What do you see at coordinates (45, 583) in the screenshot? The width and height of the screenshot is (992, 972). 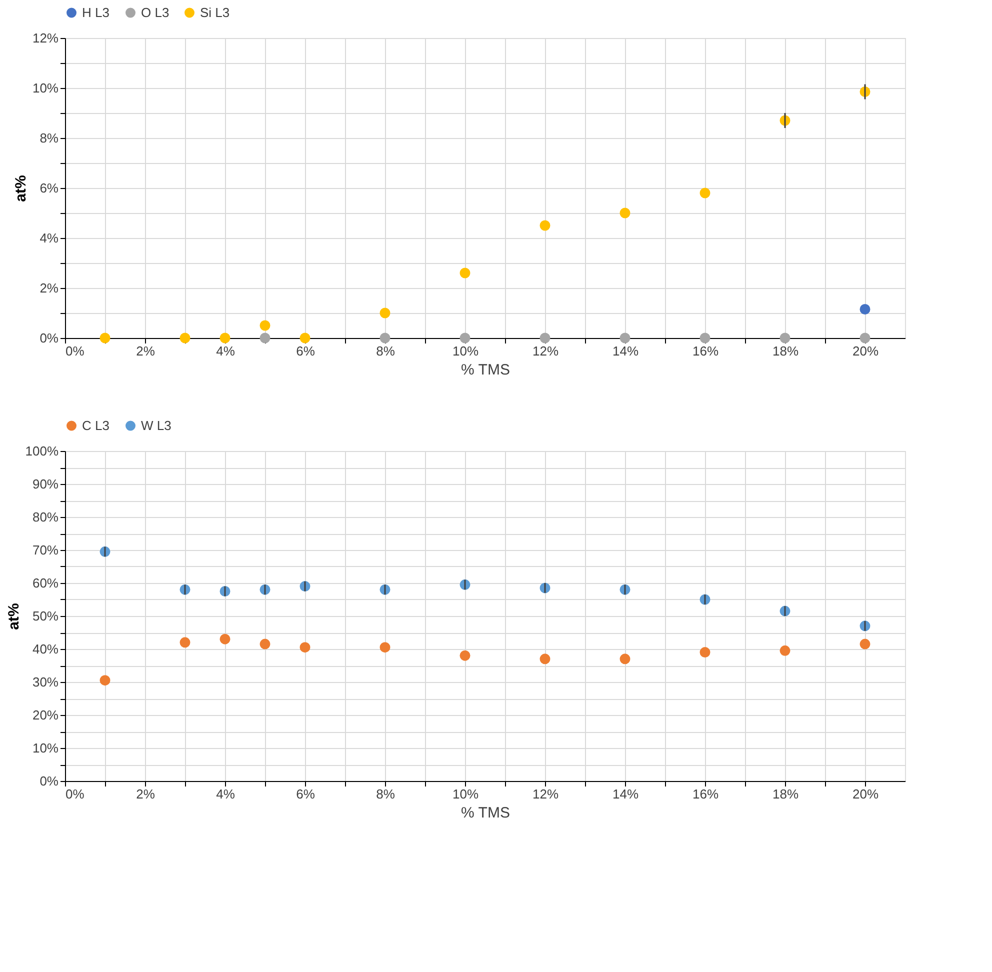 I see `y-tick-label: 60%` at bounding box center [45, 583].